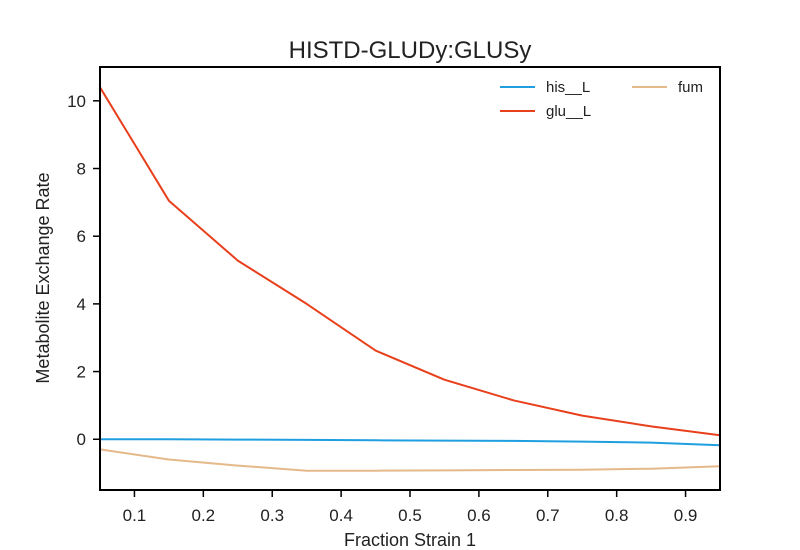 The image size is (800, 550). Describe the element at coordinates (568, 87) in the screenshot. I see `legend-label: his__L` at that location.